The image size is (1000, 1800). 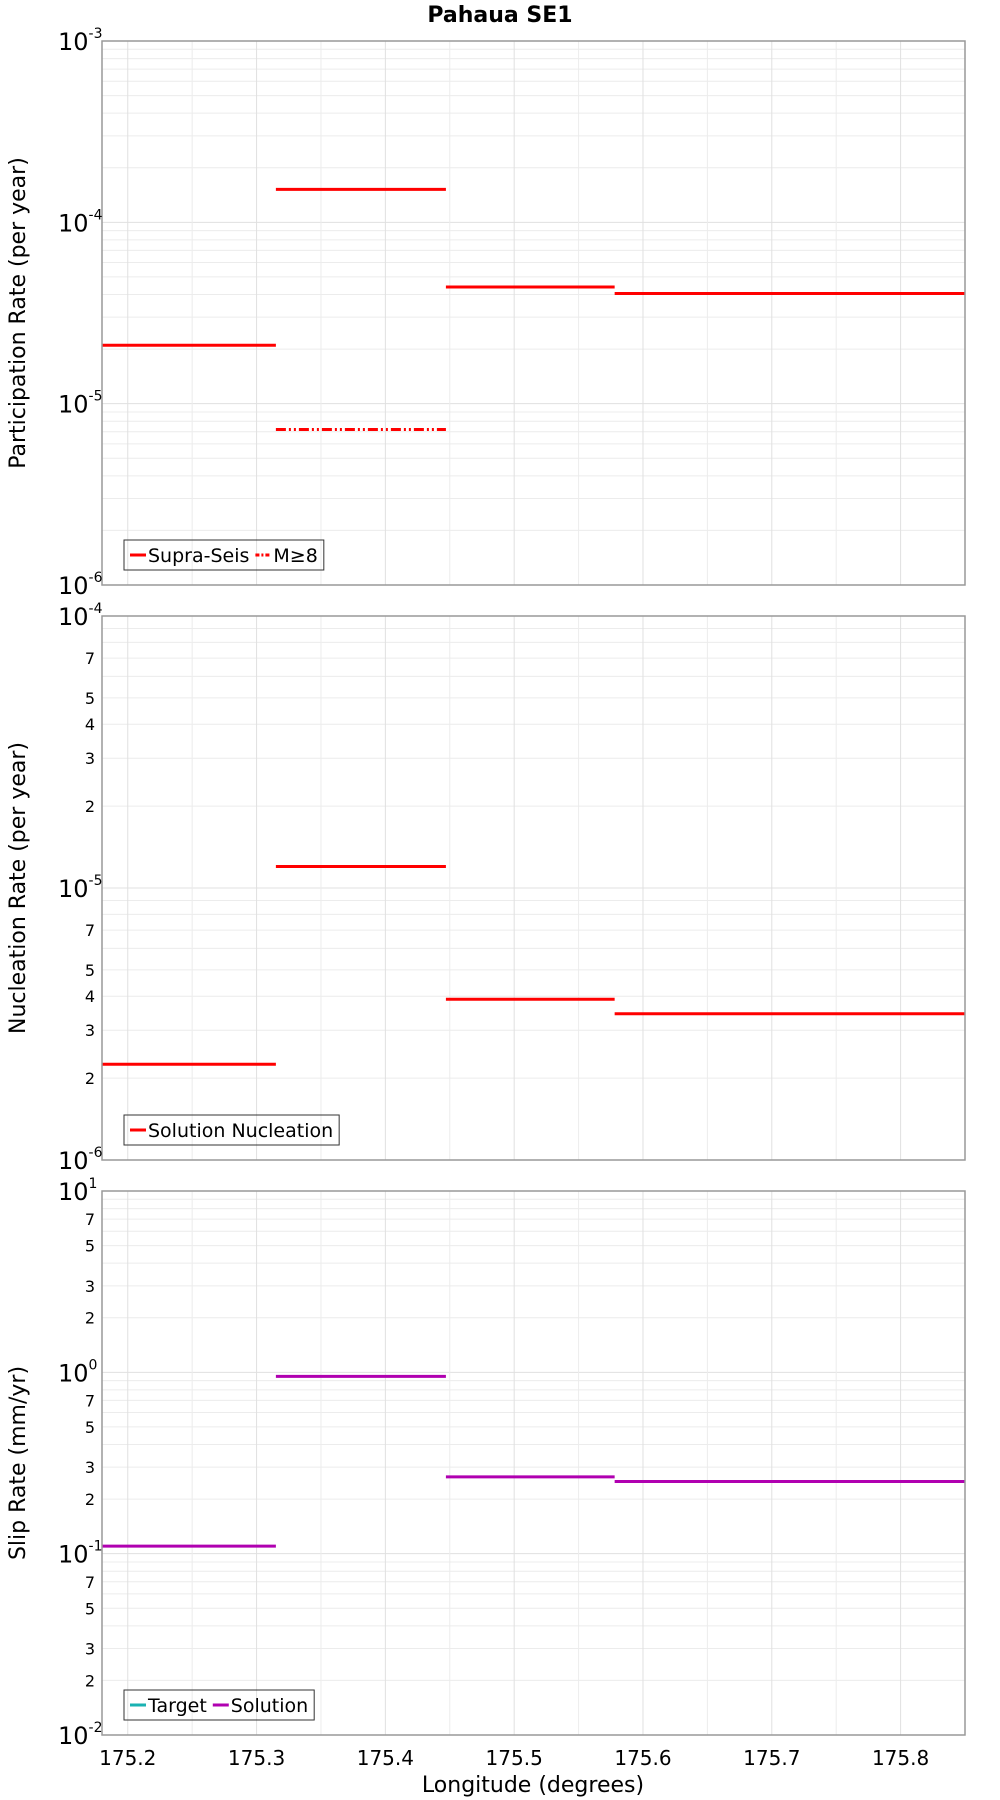 I want to click on legend-label-solution: Solution, so click(x=269, y=1706).